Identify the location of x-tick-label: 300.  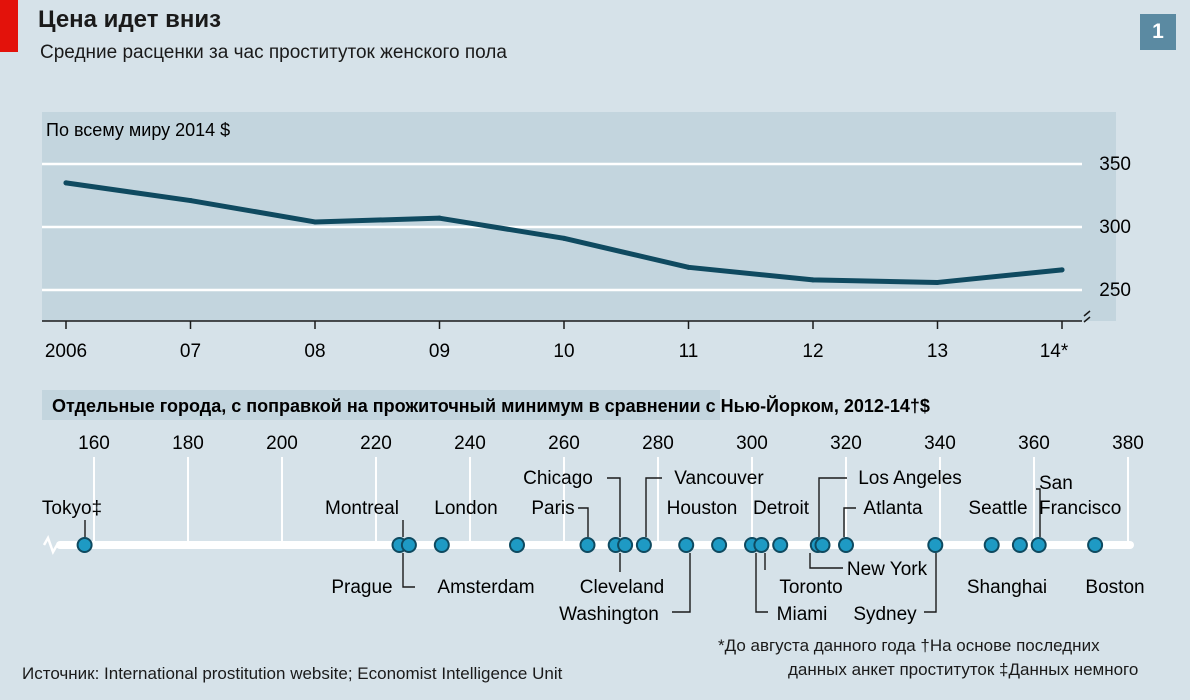
(752, 443).